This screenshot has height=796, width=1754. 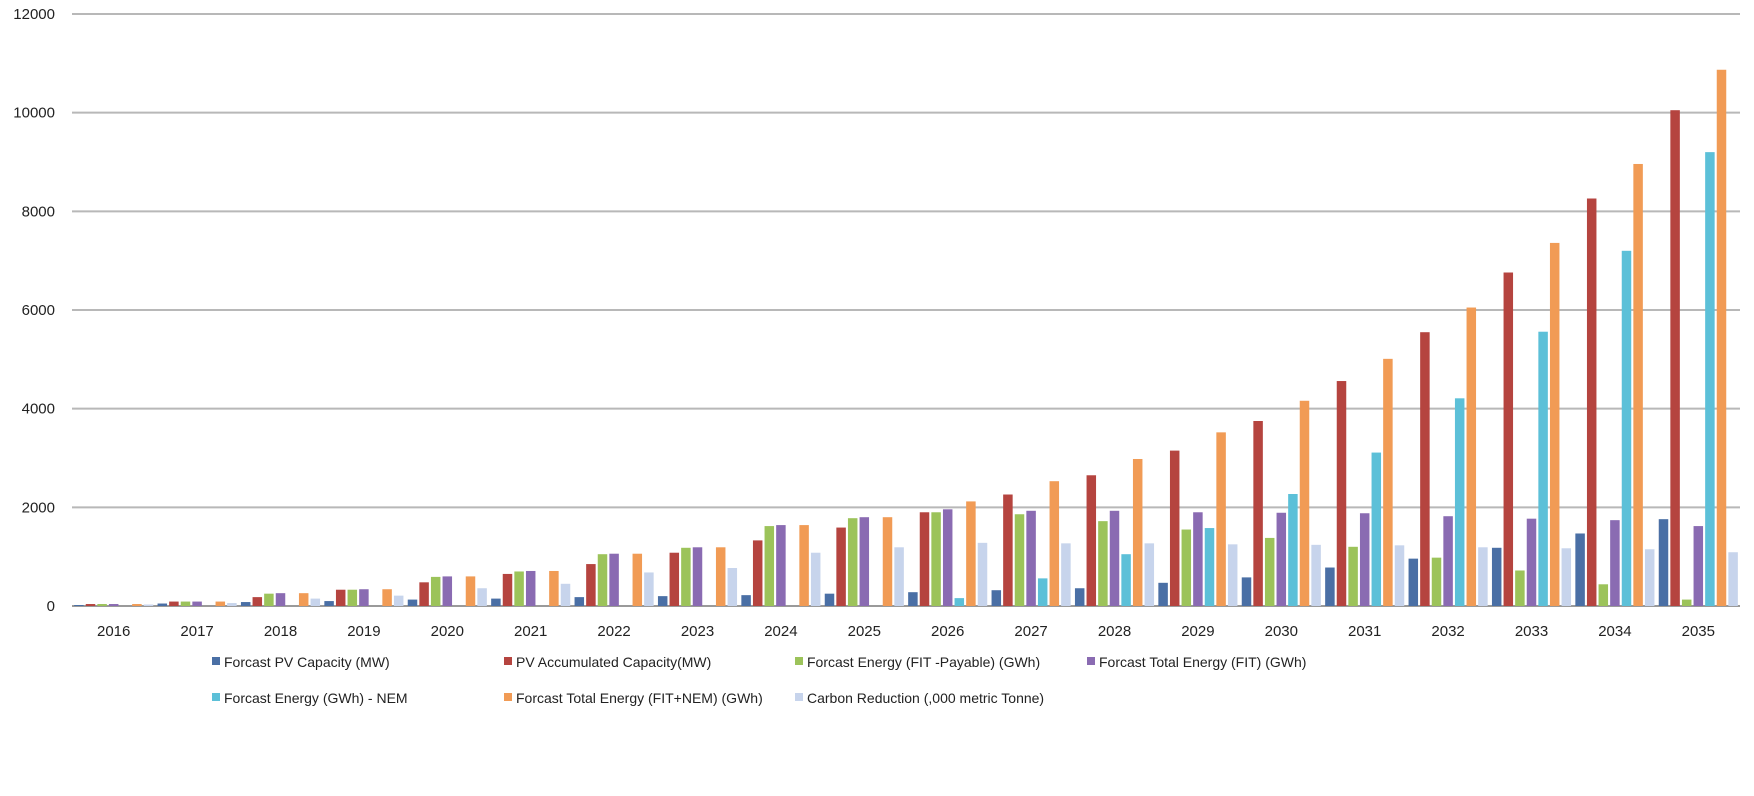 What do you see at coordinates (363, 631) in the screenshot?
I see `x-tick-label: 2019` at bounding box center [363, 631].